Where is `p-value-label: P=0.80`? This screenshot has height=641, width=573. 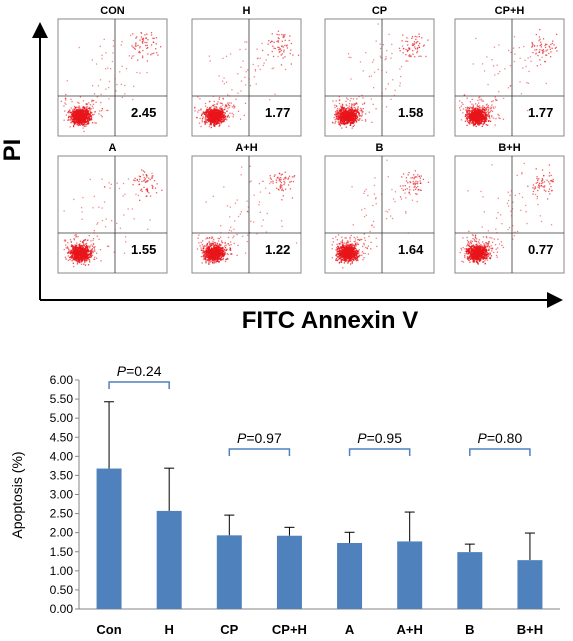
p-value-label: P=0.80 is located at coordinates (499, 438).